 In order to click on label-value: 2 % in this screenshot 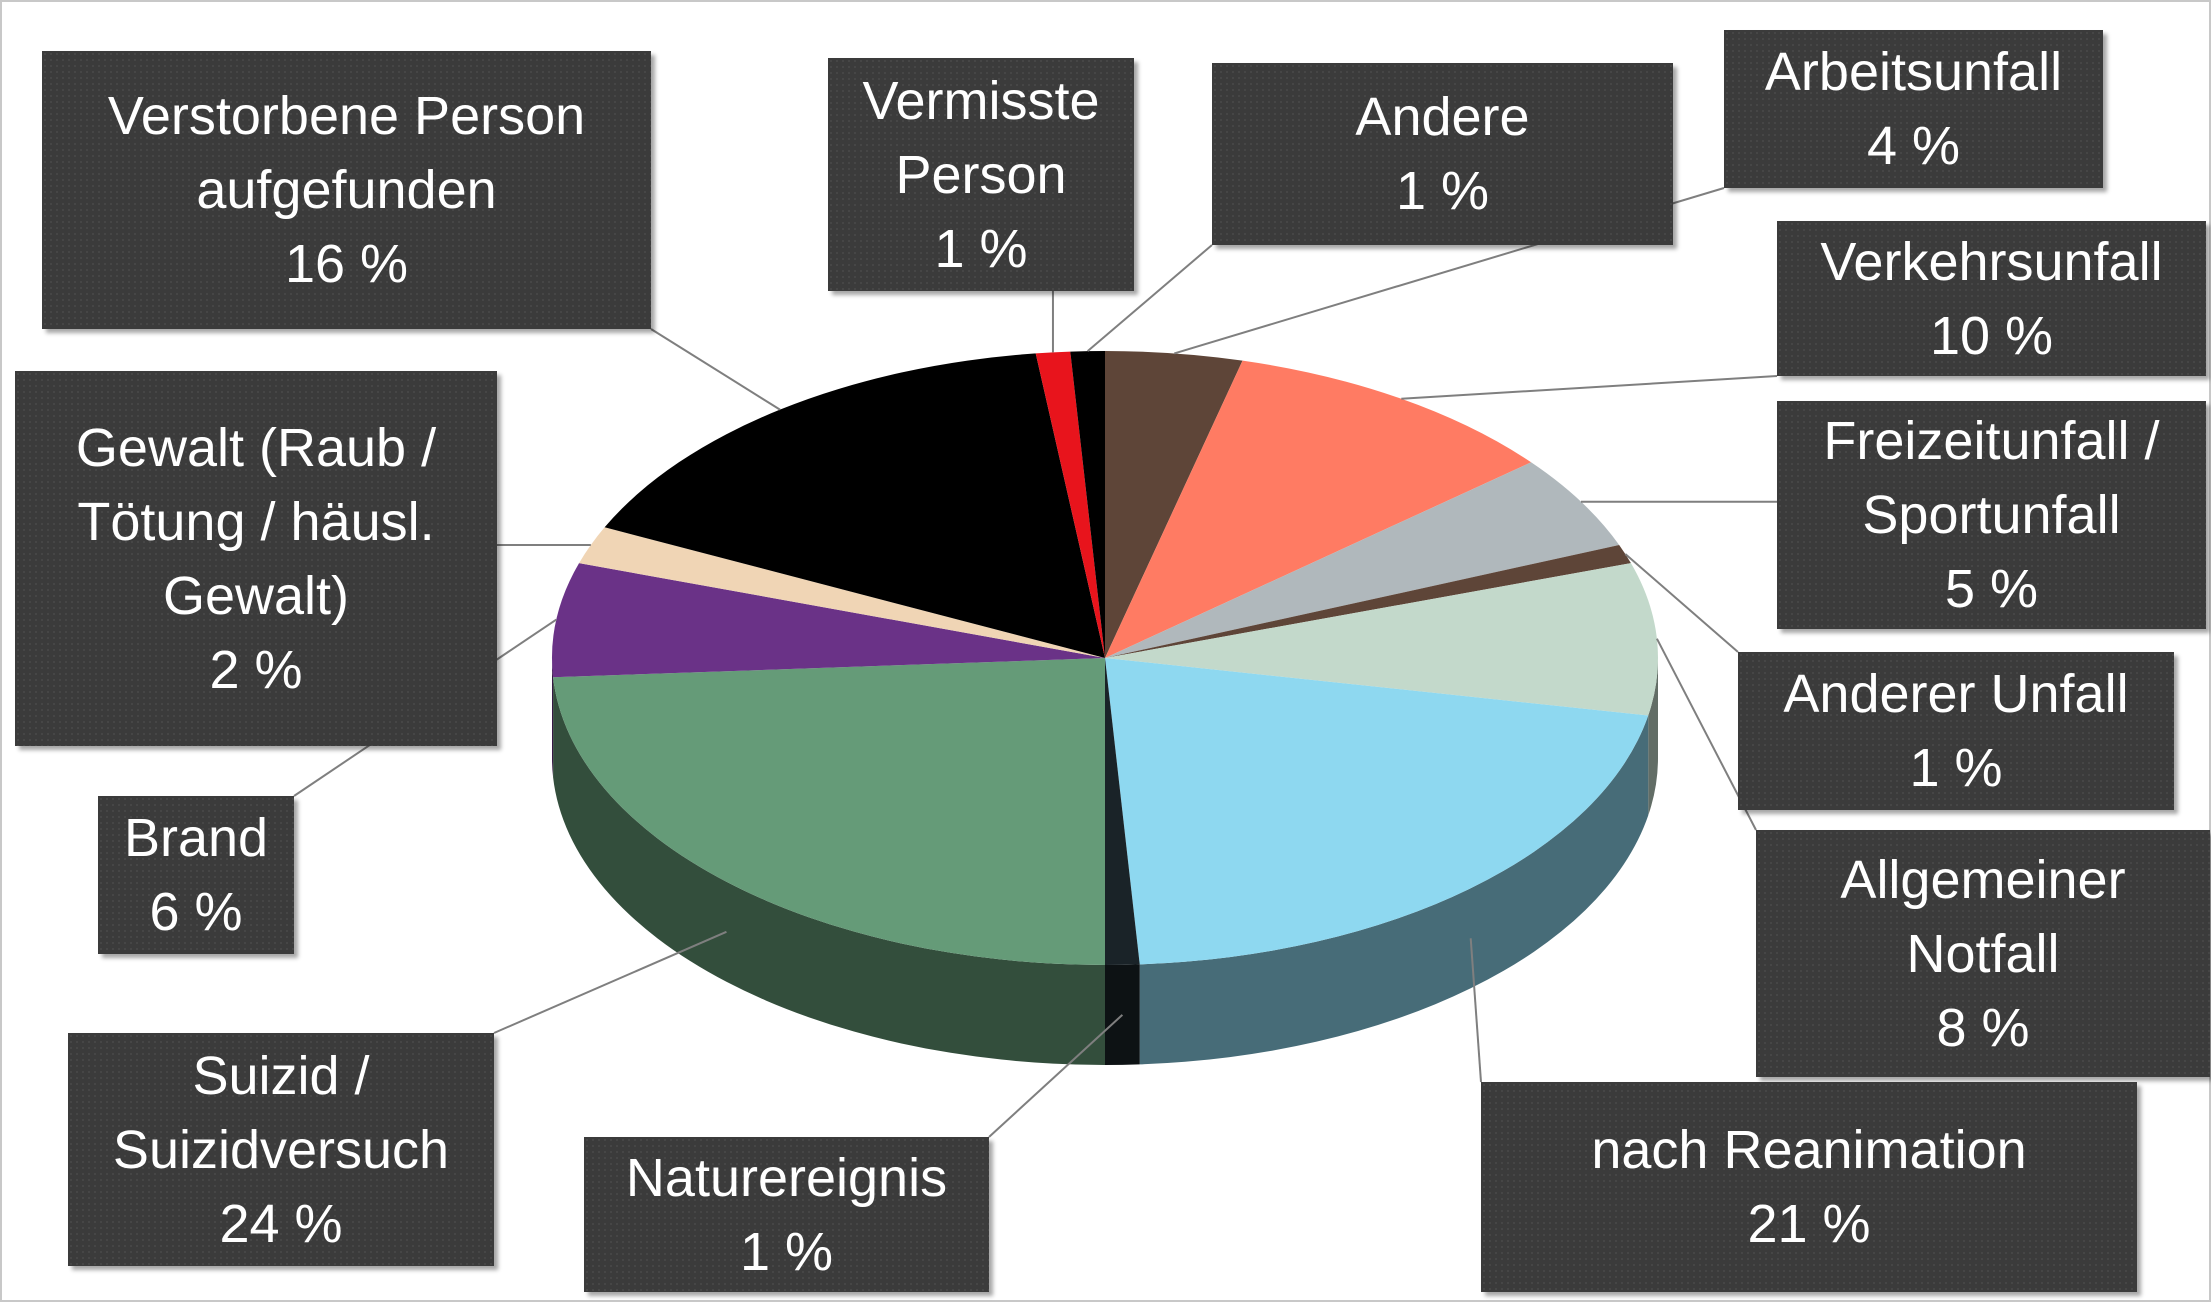, I will do `click(256, 669)`.